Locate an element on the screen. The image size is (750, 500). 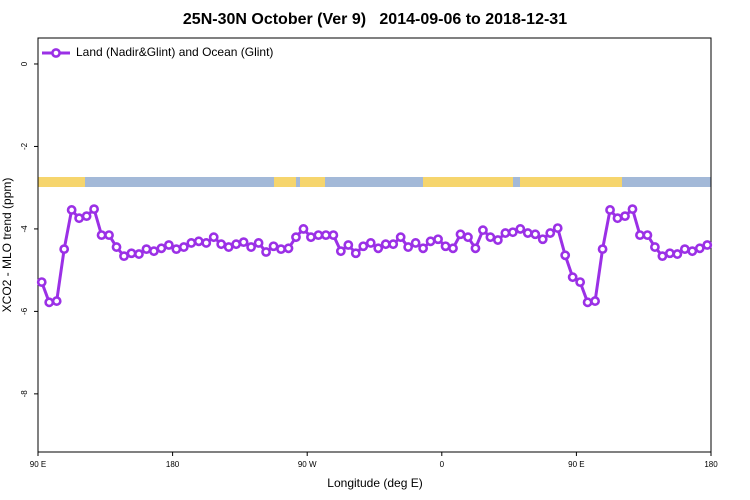
y-tick-label: -6 is located at coordinates (24, 311).